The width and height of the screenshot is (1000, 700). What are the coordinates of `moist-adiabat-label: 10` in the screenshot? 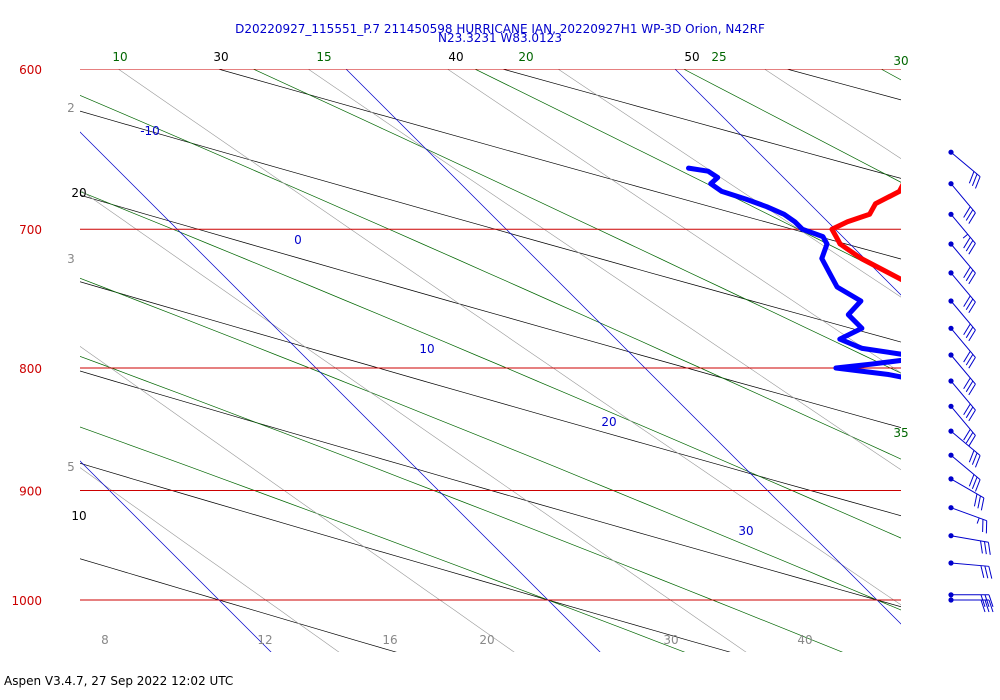 It's located at (119, 57).